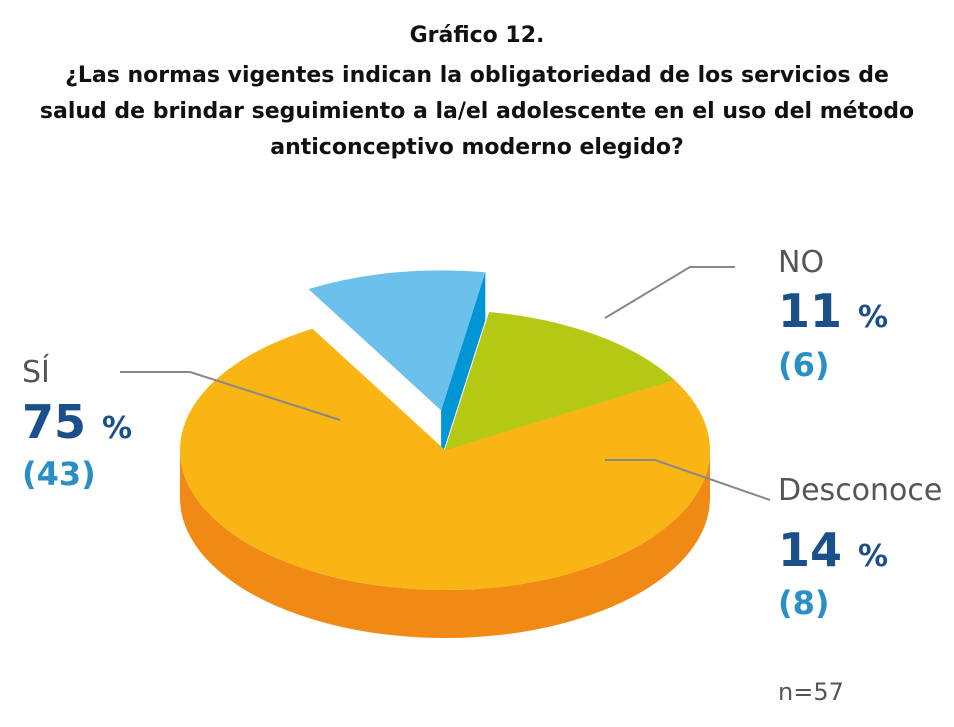 The width and height of the screenshot is (954, 727). I want to click on pie-side, so click(445, 544).